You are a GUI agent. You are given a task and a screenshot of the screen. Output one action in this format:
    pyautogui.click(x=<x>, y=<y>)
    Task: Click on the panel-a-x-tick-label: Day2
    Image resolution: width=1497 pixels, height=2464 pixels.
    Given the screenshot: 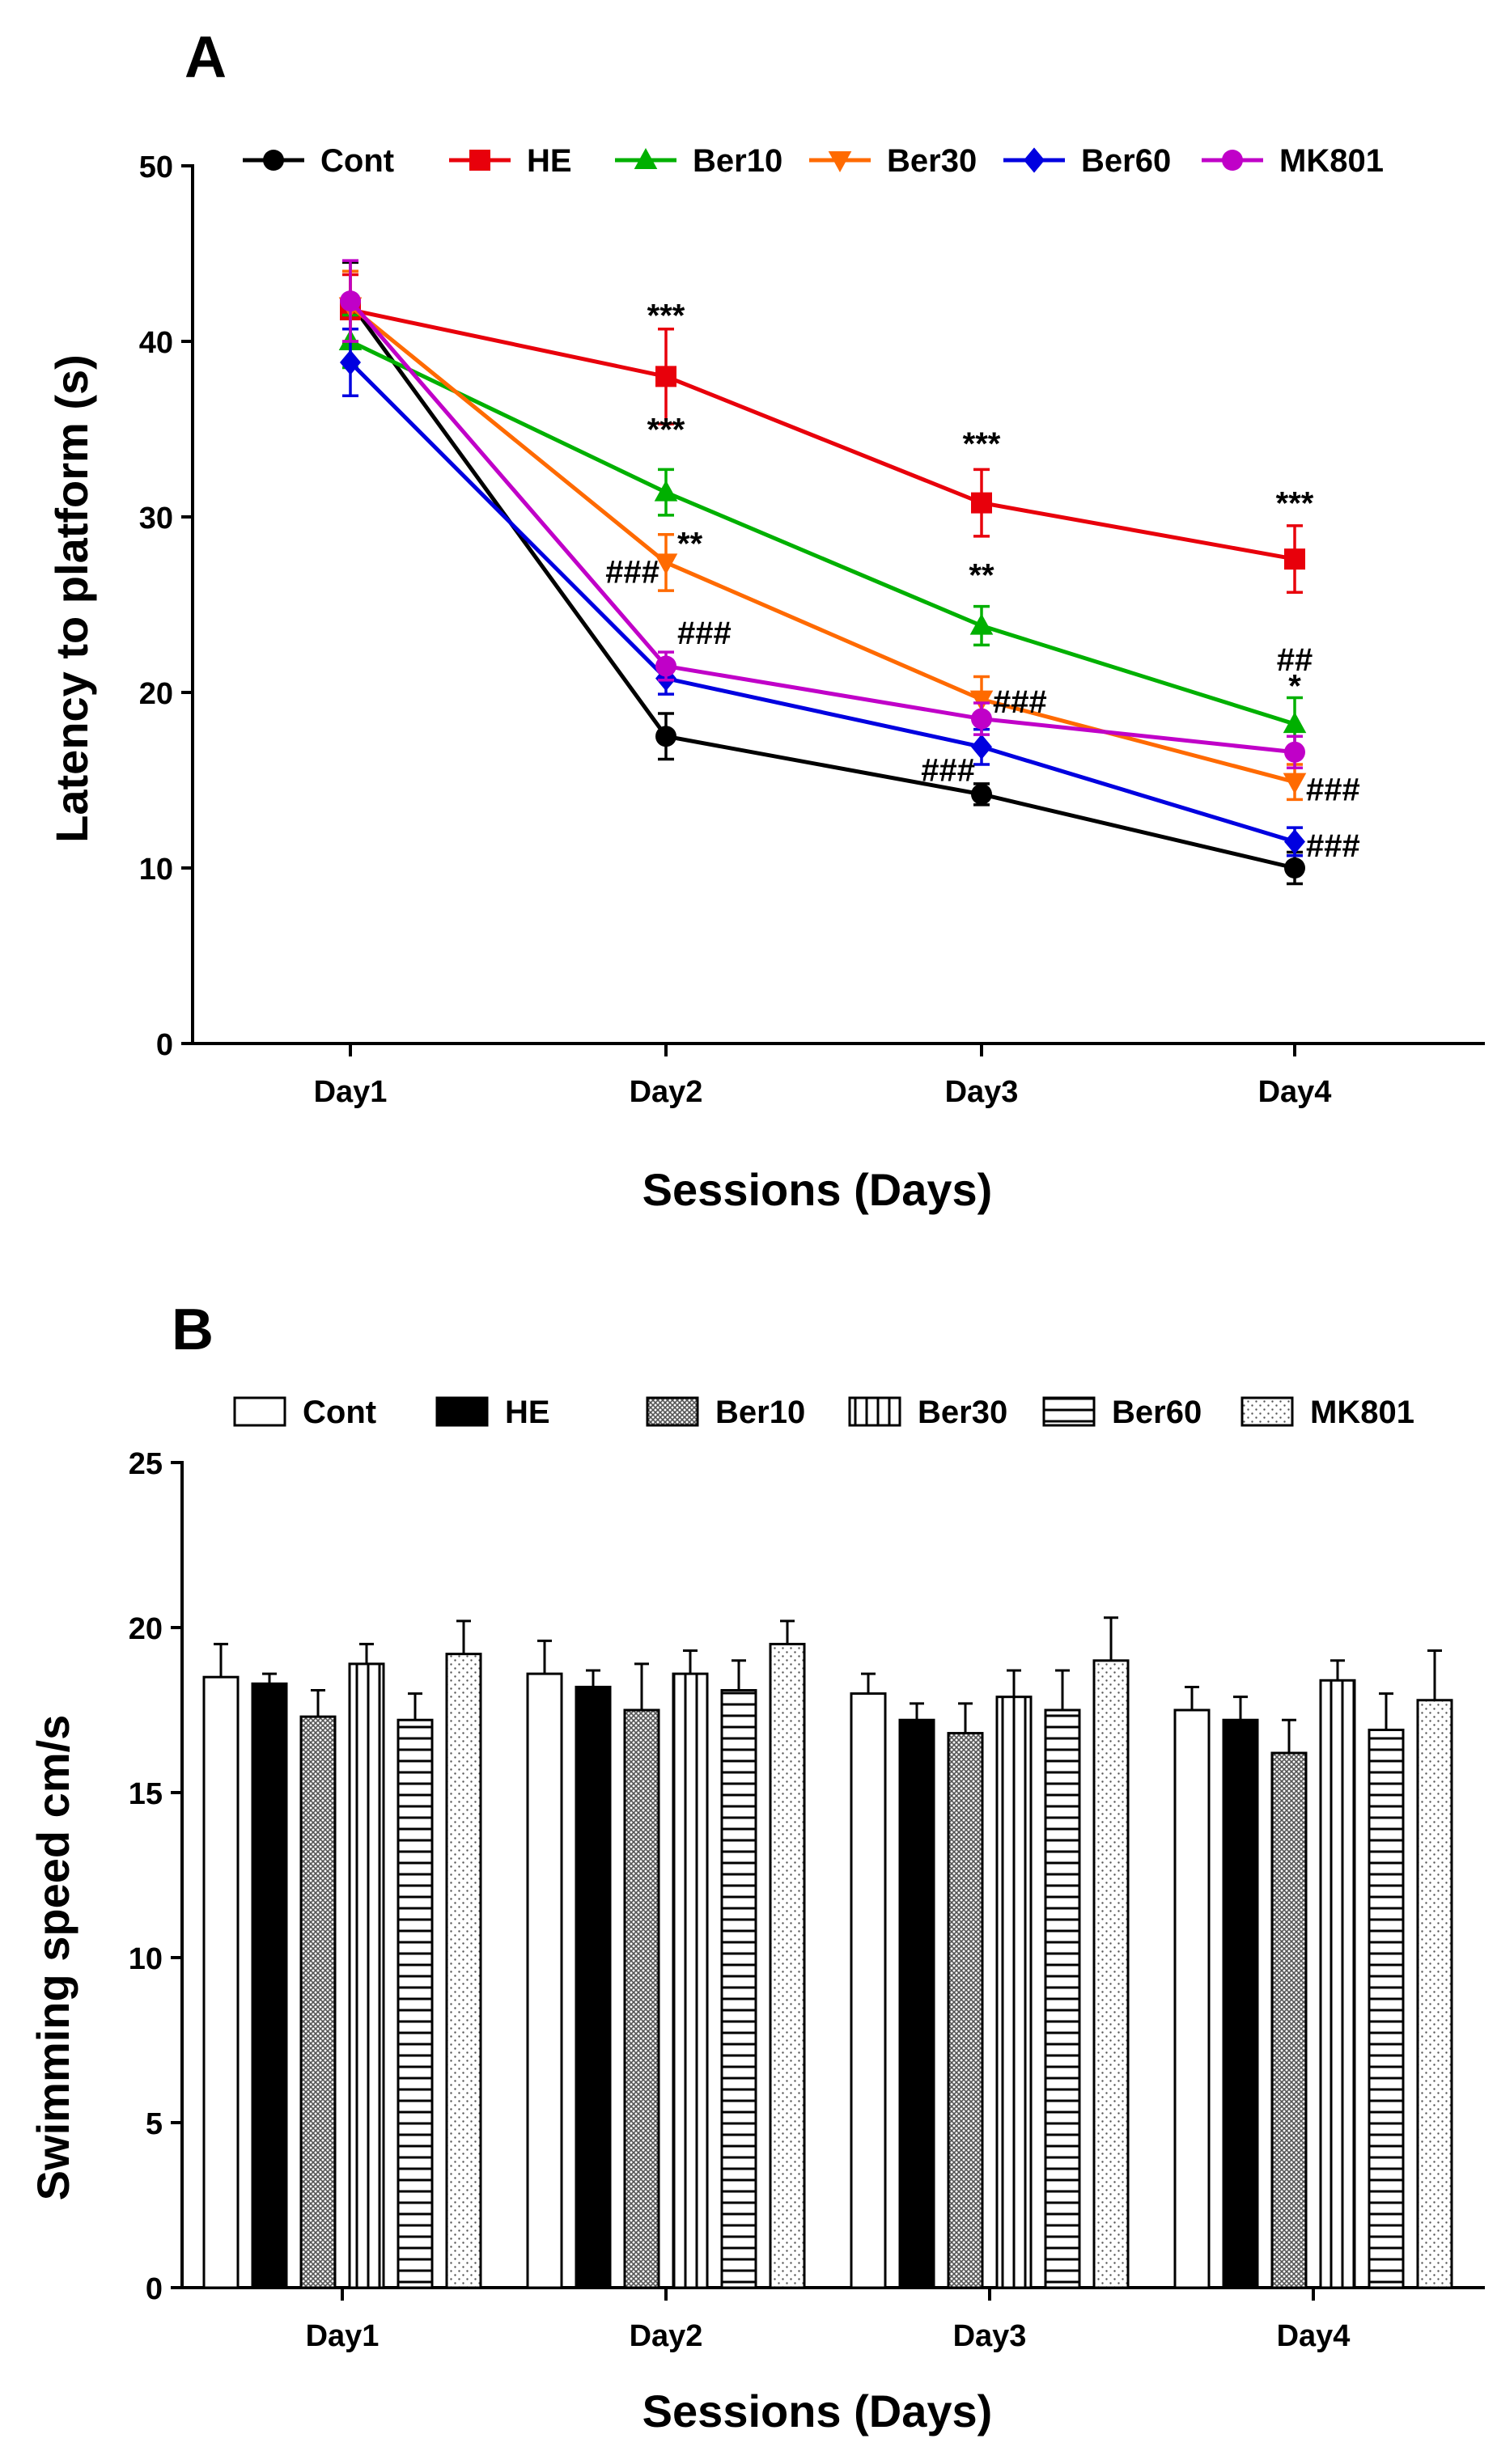 What is the action you would take?
    pyautogui.click(x=666, y=1092)
    